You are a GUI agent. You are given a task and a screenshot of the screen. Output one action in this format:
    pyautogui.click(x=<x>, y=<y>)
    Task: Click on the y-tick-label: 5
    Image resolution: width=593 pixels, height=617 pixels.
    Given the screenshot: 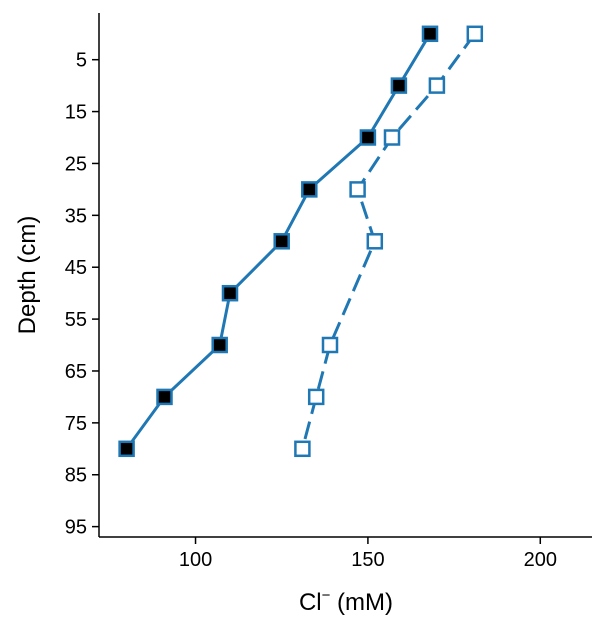 What is the action you would take?
    pyautogui.click(x=81, y=61)
    